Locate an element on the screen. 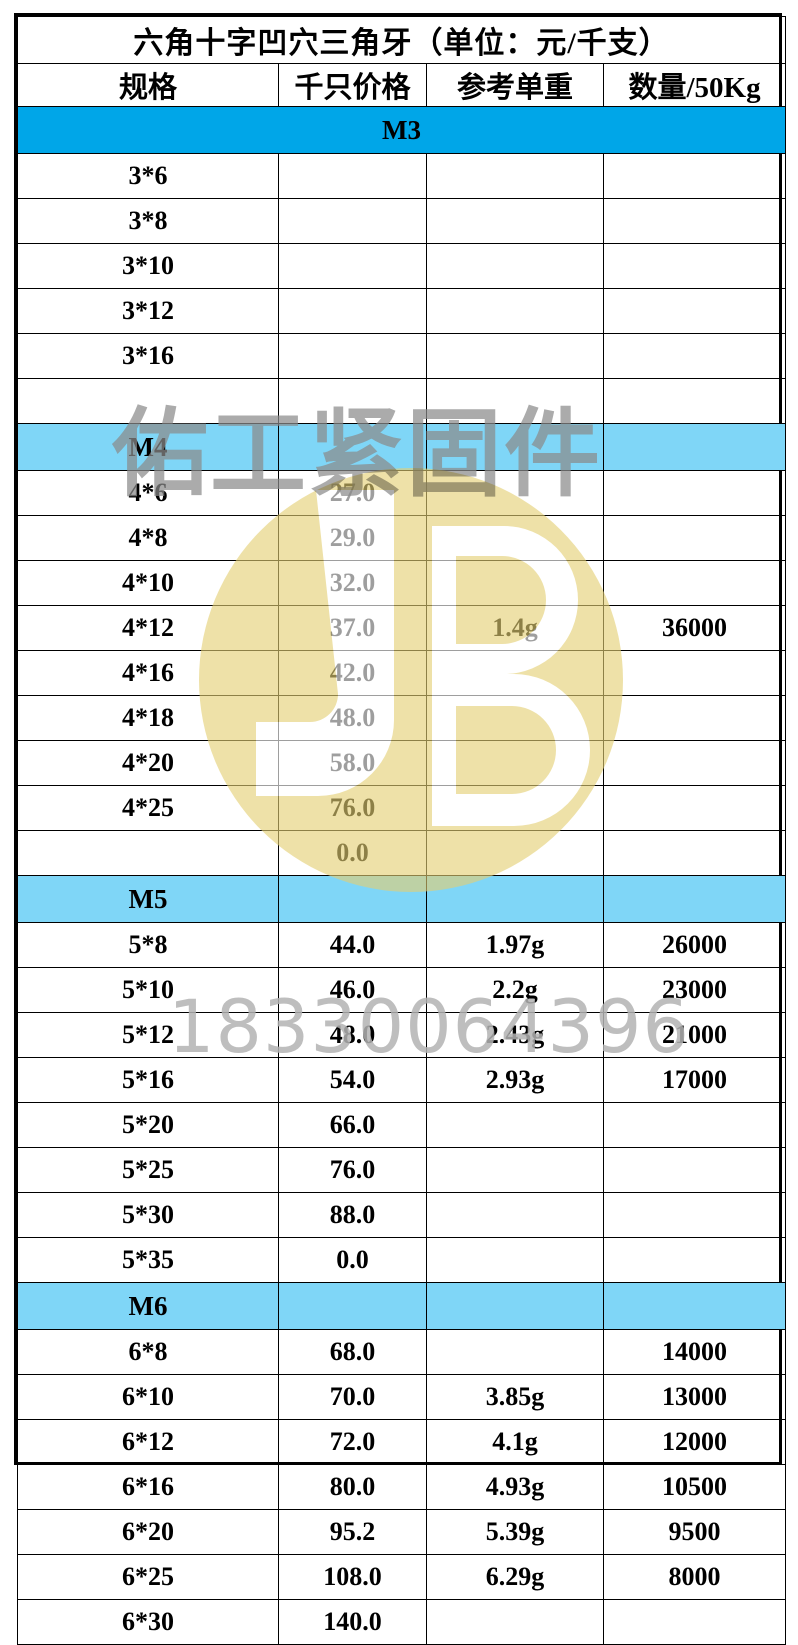 Image resolution: width=798 pixels, height=1645 pixels. cell-qty: 12000 is located at coordinates (694, 1442).